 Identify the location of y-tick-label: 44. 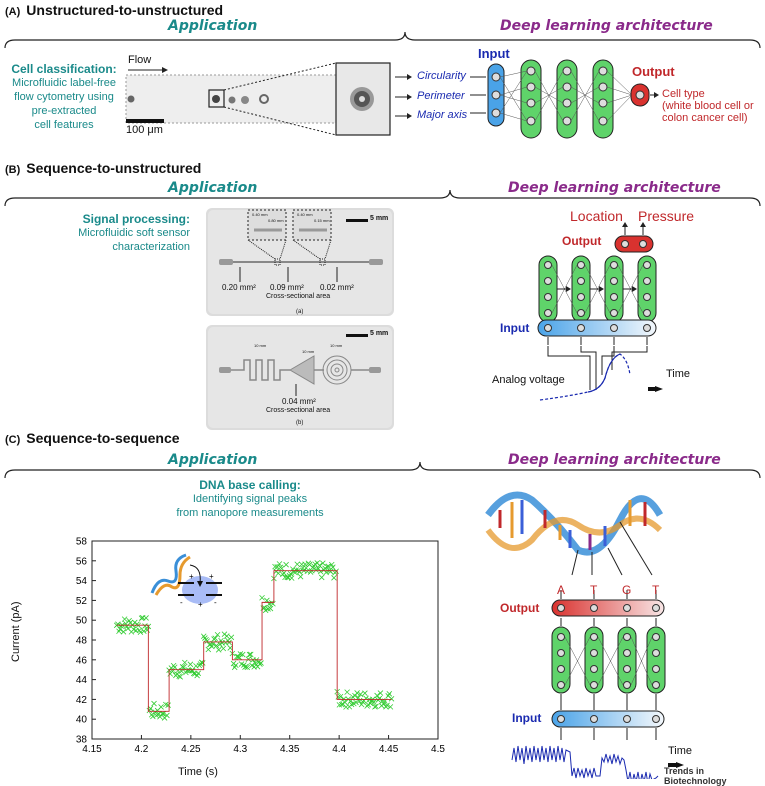
(82, 680).